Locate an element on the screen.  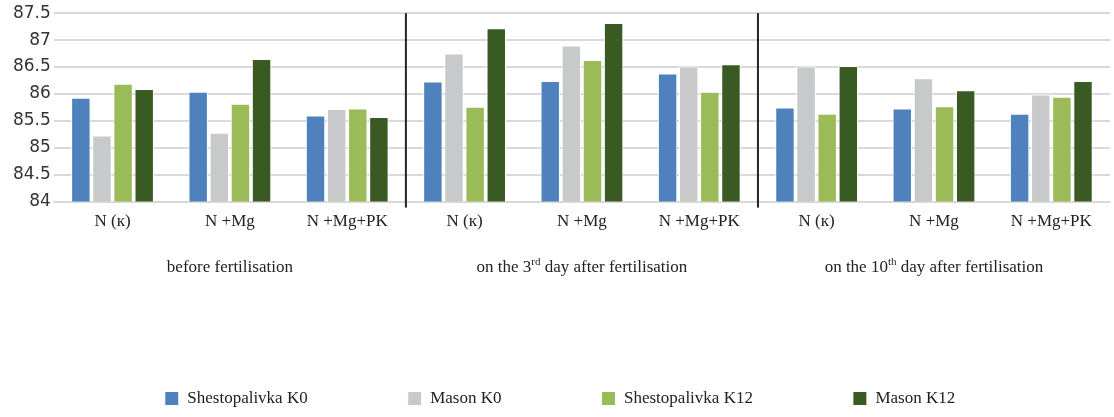
y-tick-label: 87 is located at coordinates (40, 38).